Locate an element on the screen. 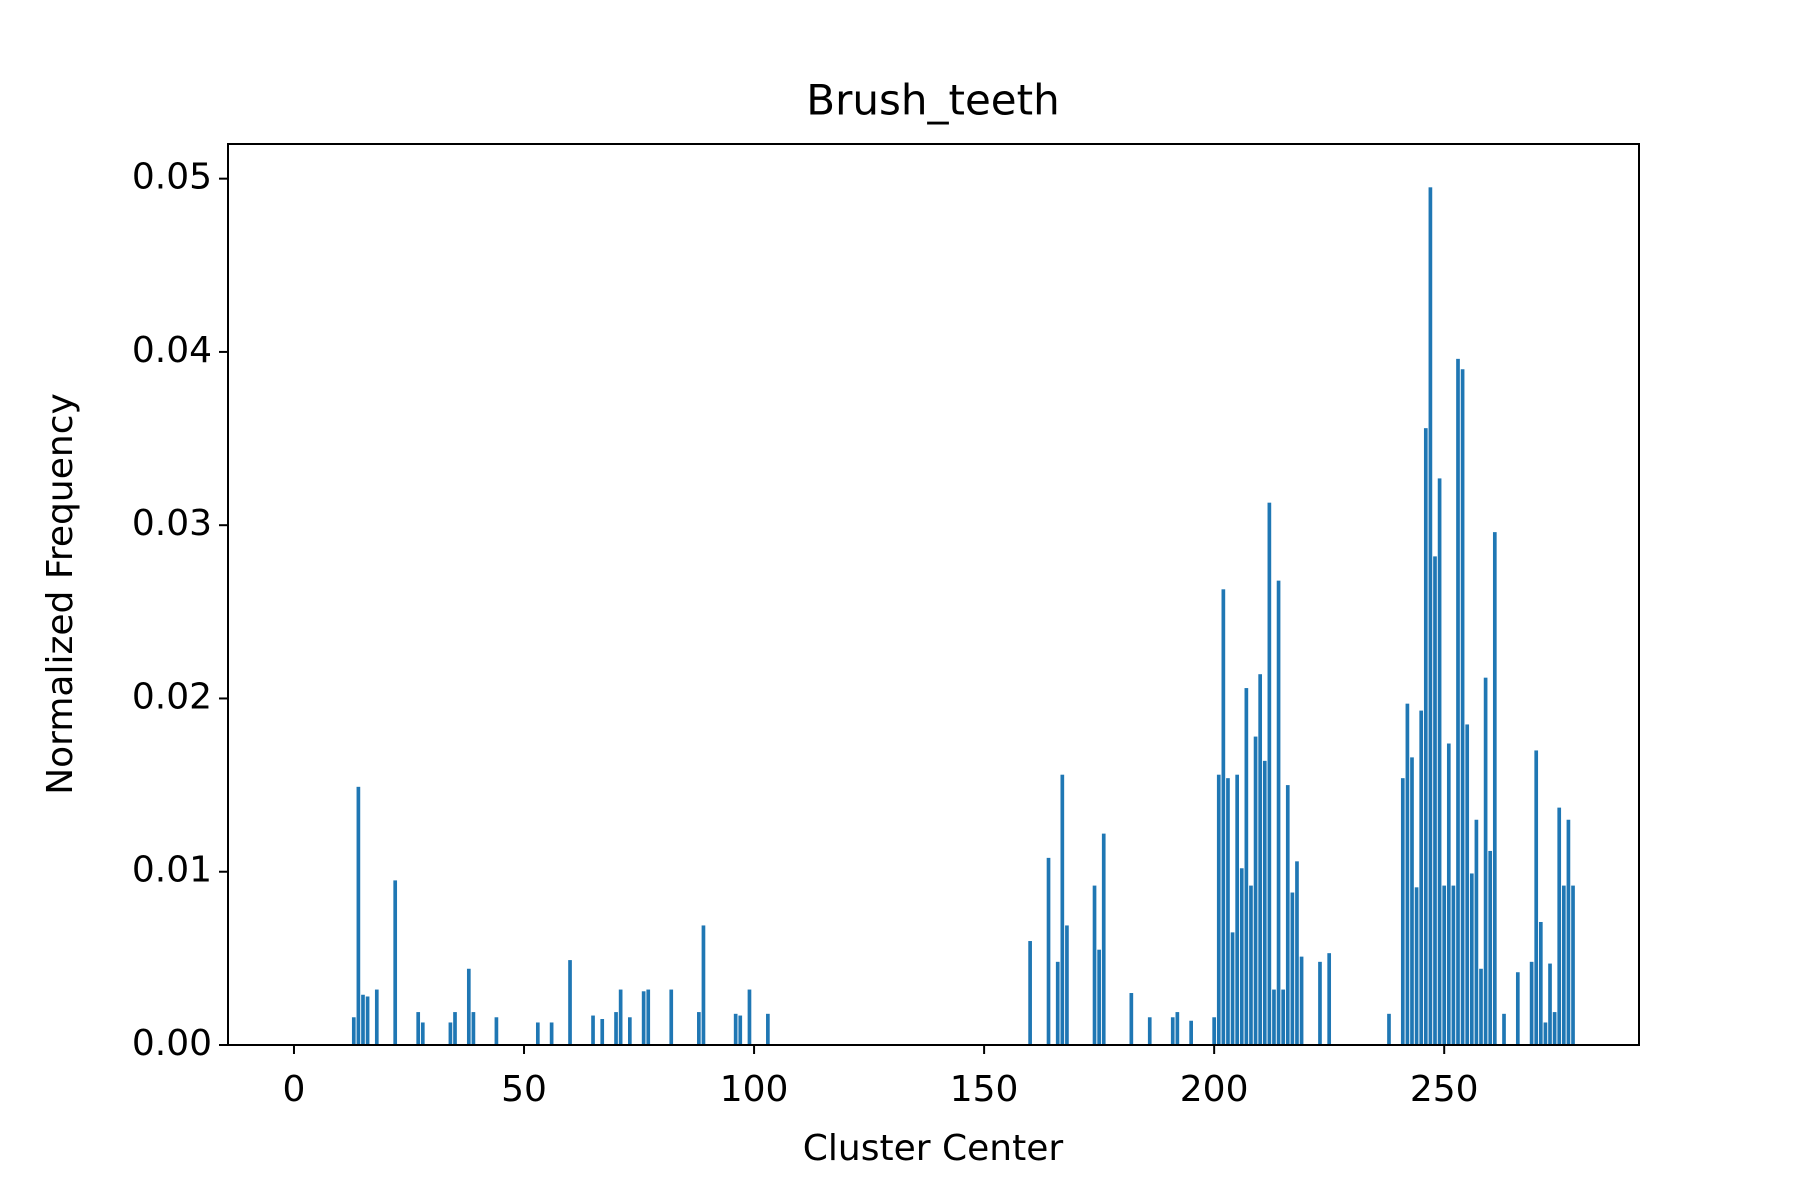  y-tick-label: 0.05 is located at coordinates (172, 177).